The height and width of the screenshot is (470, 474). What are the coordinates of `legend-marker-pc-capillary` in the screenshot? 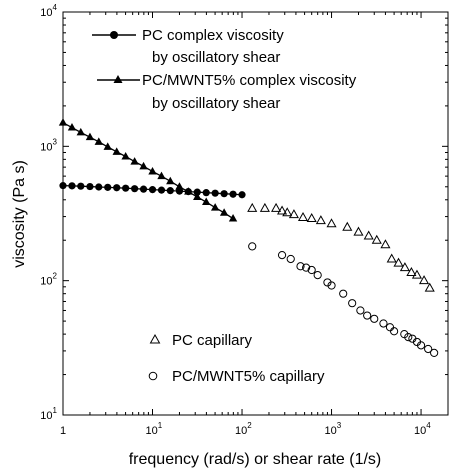 It's located at (155, 338).